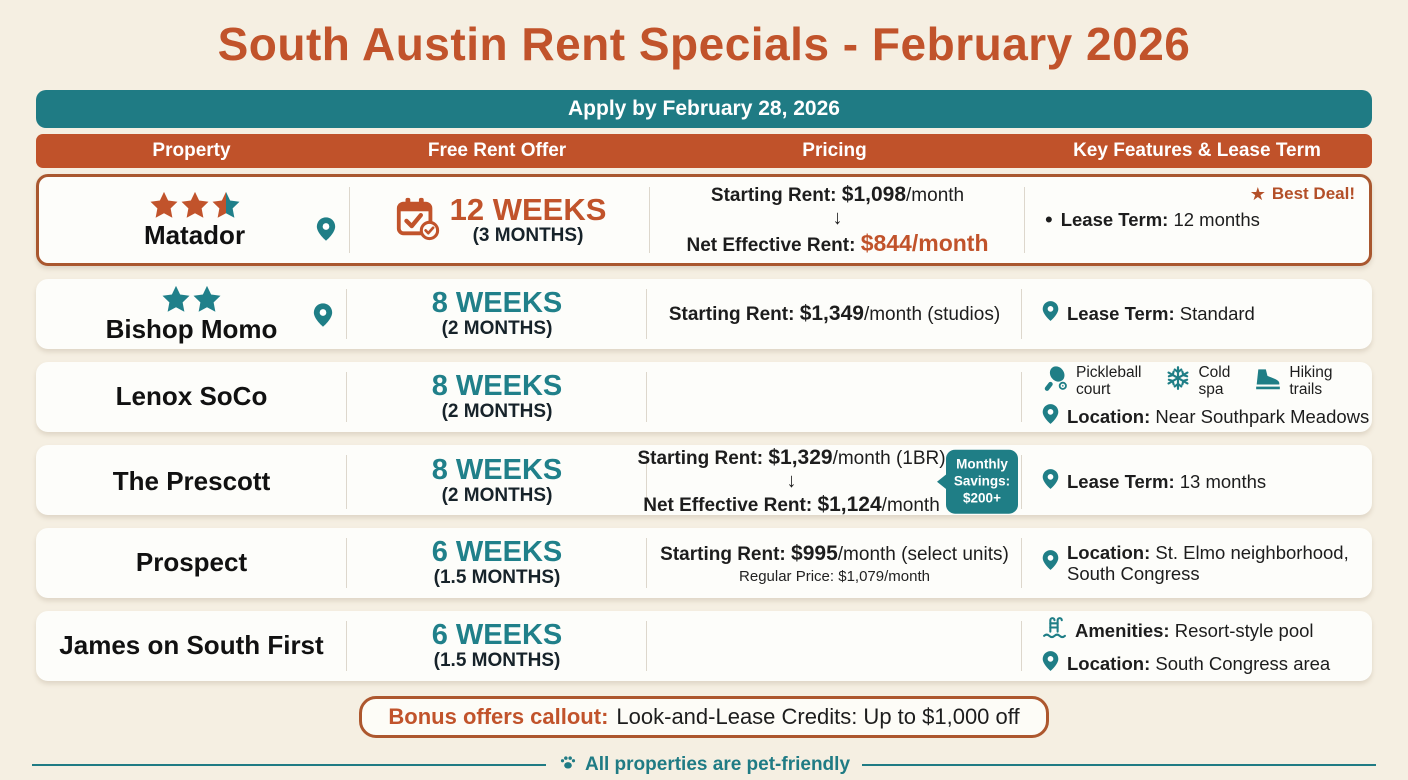 The height and width of the screenshot is (780, 1408). I want to click on calendar-check-icon, so click(417, 220).